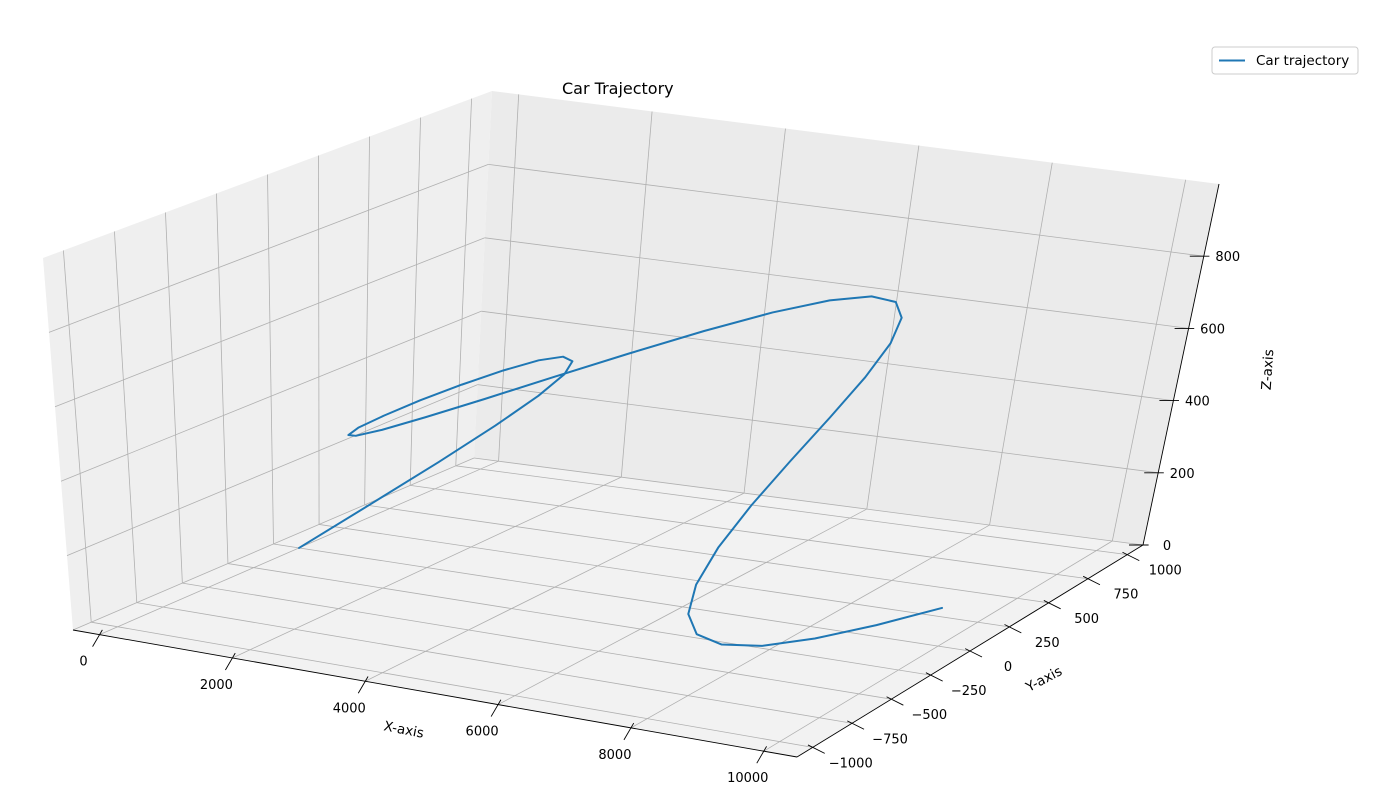  I want to click on x-tick-label-2: 4000, so click(349, 708).